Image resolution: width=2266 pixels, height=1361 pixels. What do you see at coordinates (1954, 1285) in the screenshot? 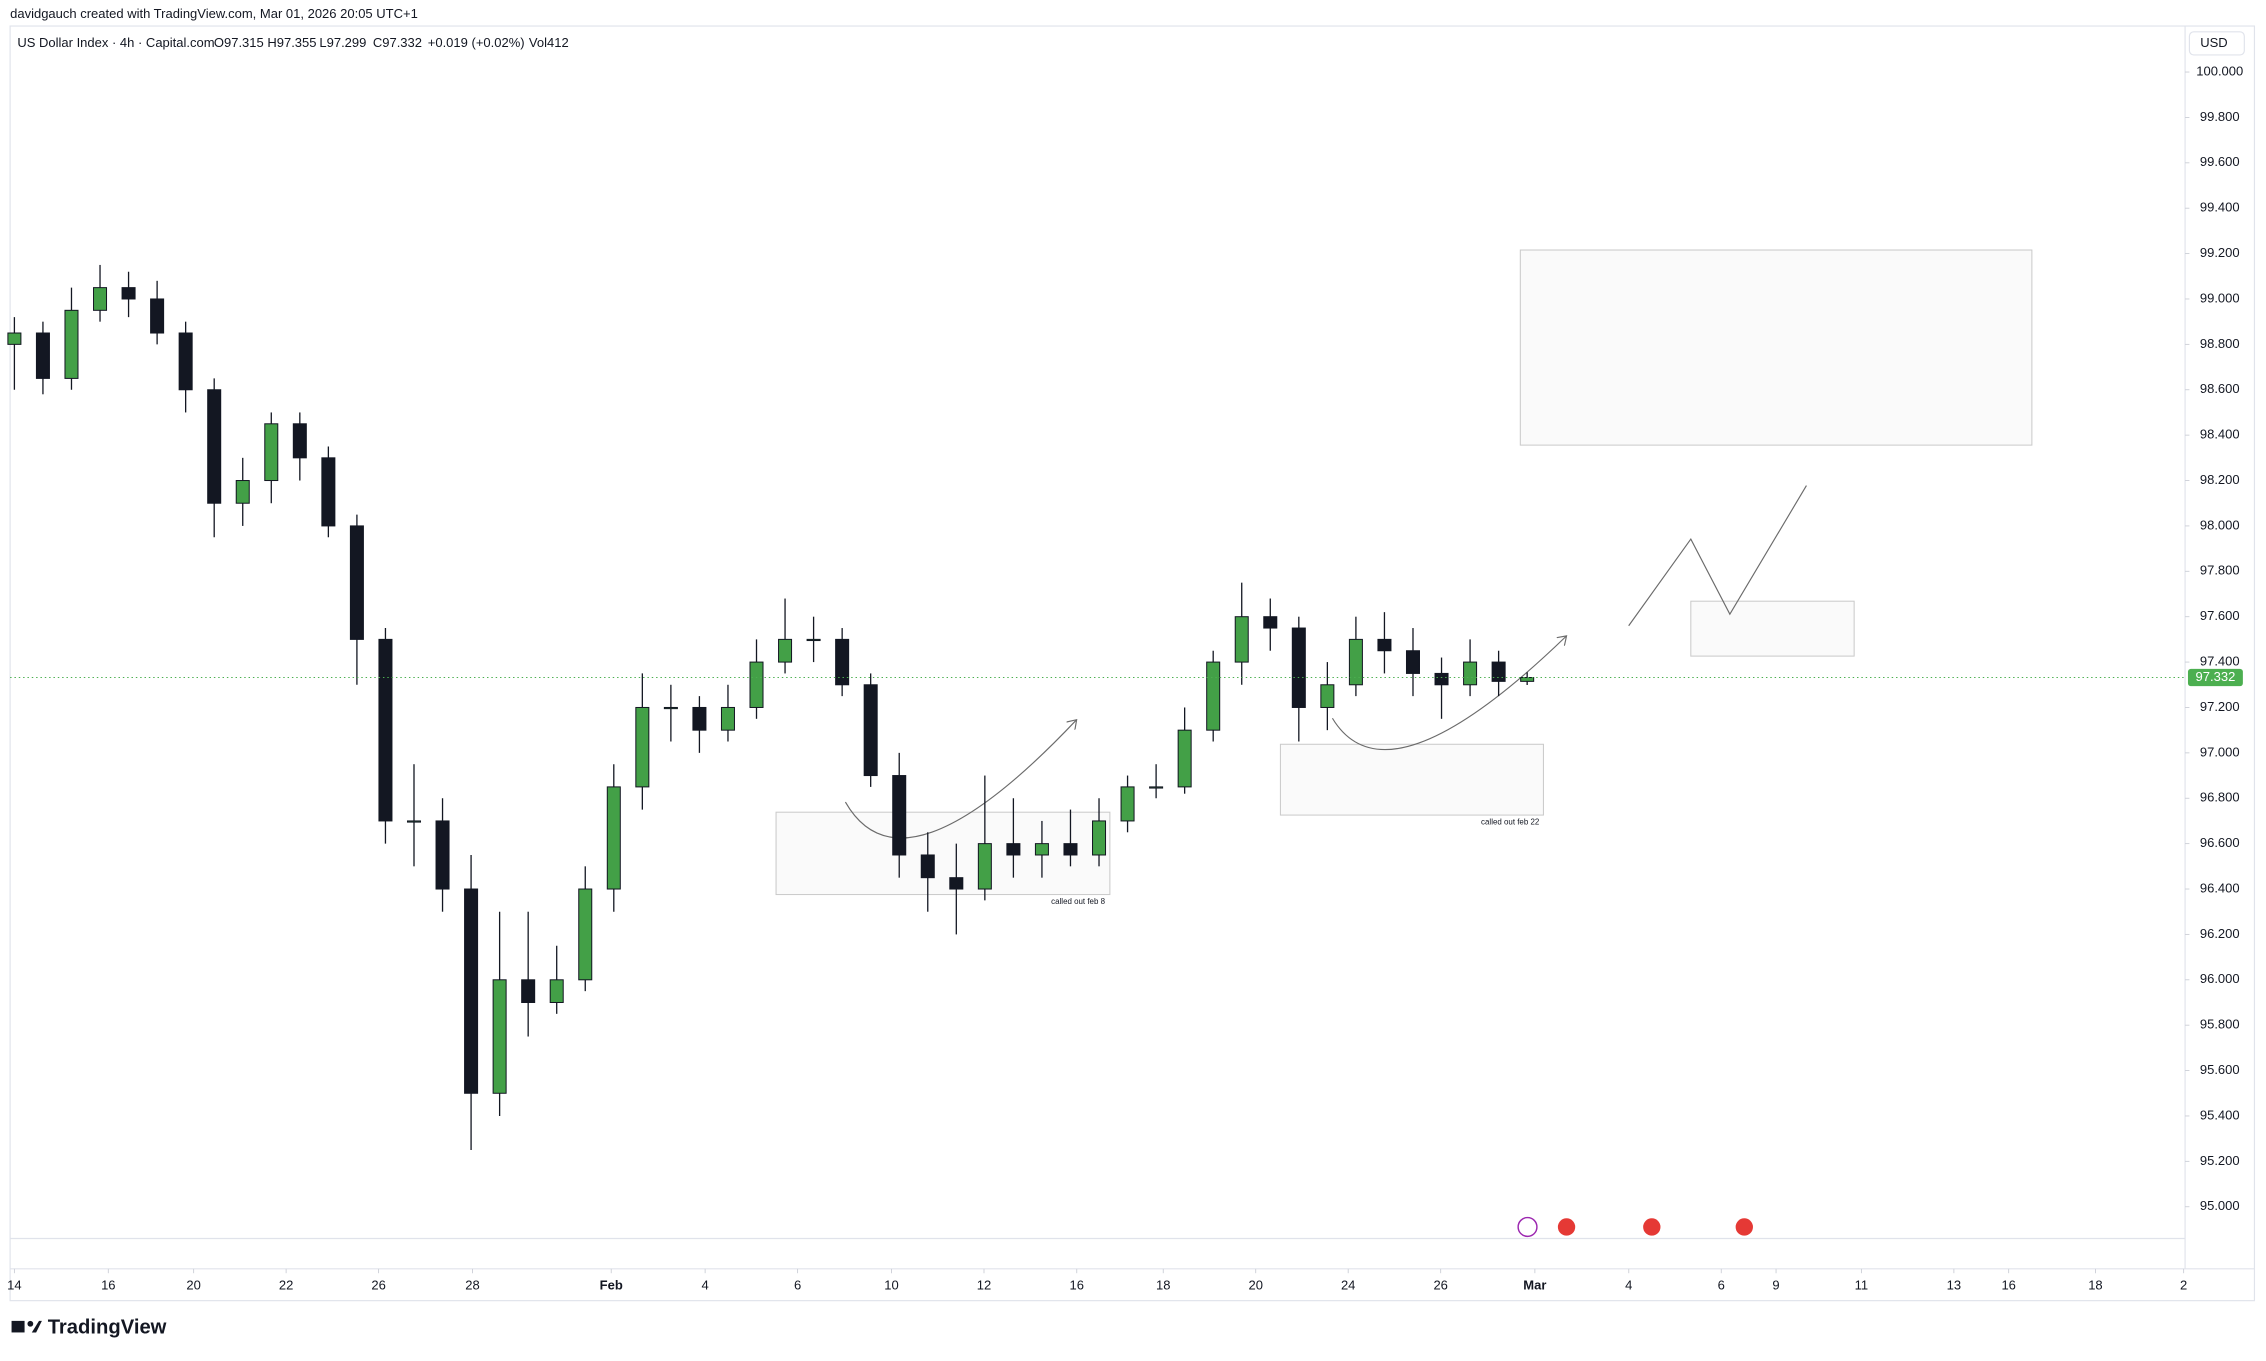
I see `x-tick-label: 13` at bounding box center [1954, 1285].